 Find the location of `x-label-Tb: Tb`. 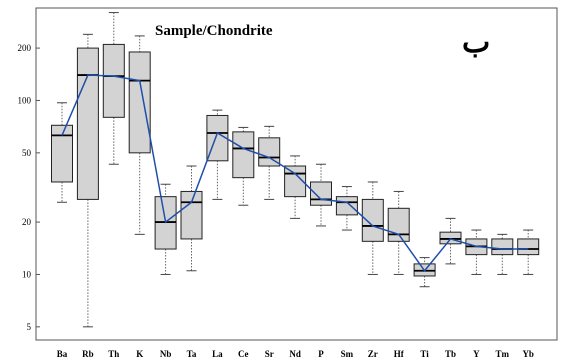

x-label-Tb: Tb is located at coordinates (450, 354).